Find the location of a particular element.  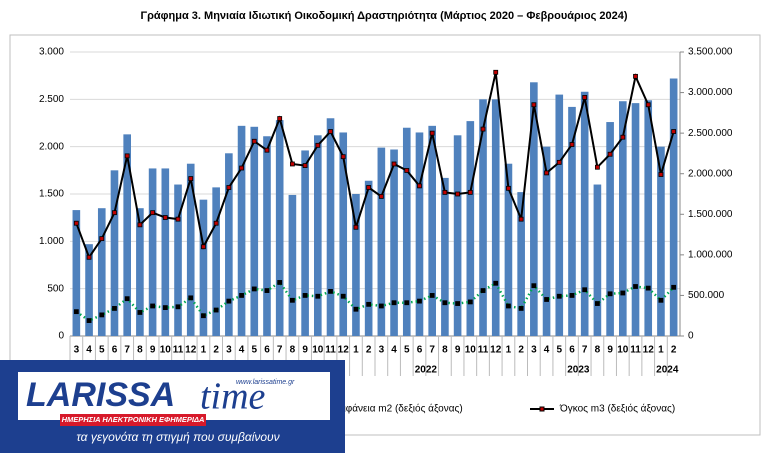

y2-tick-label: 3.000.000 is located at coordinates (710, 92).